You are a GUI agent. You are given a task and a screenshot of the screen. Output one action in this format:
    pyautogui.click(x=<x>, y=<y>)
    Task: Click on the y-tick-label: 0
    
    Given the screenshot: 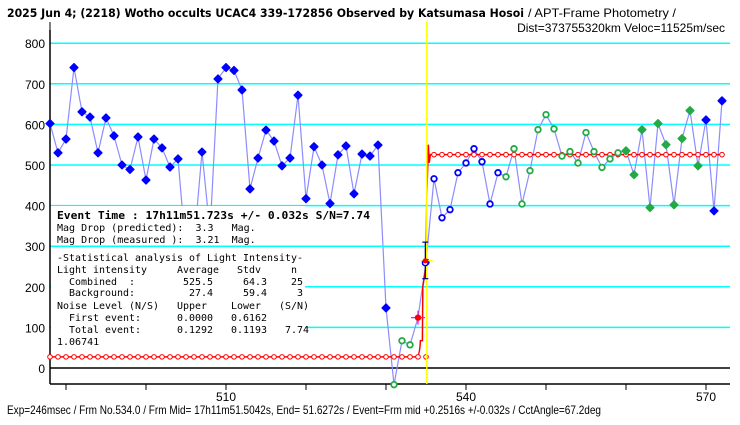 What is the action you would take?
    pyautogui.click(x=41, y=369)
    